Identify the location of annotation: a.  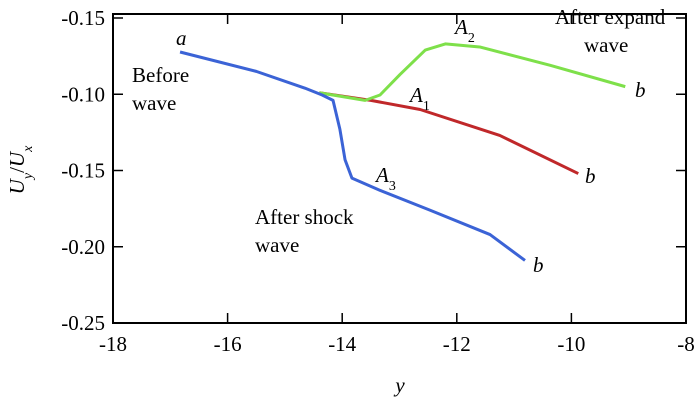
(181, 38).